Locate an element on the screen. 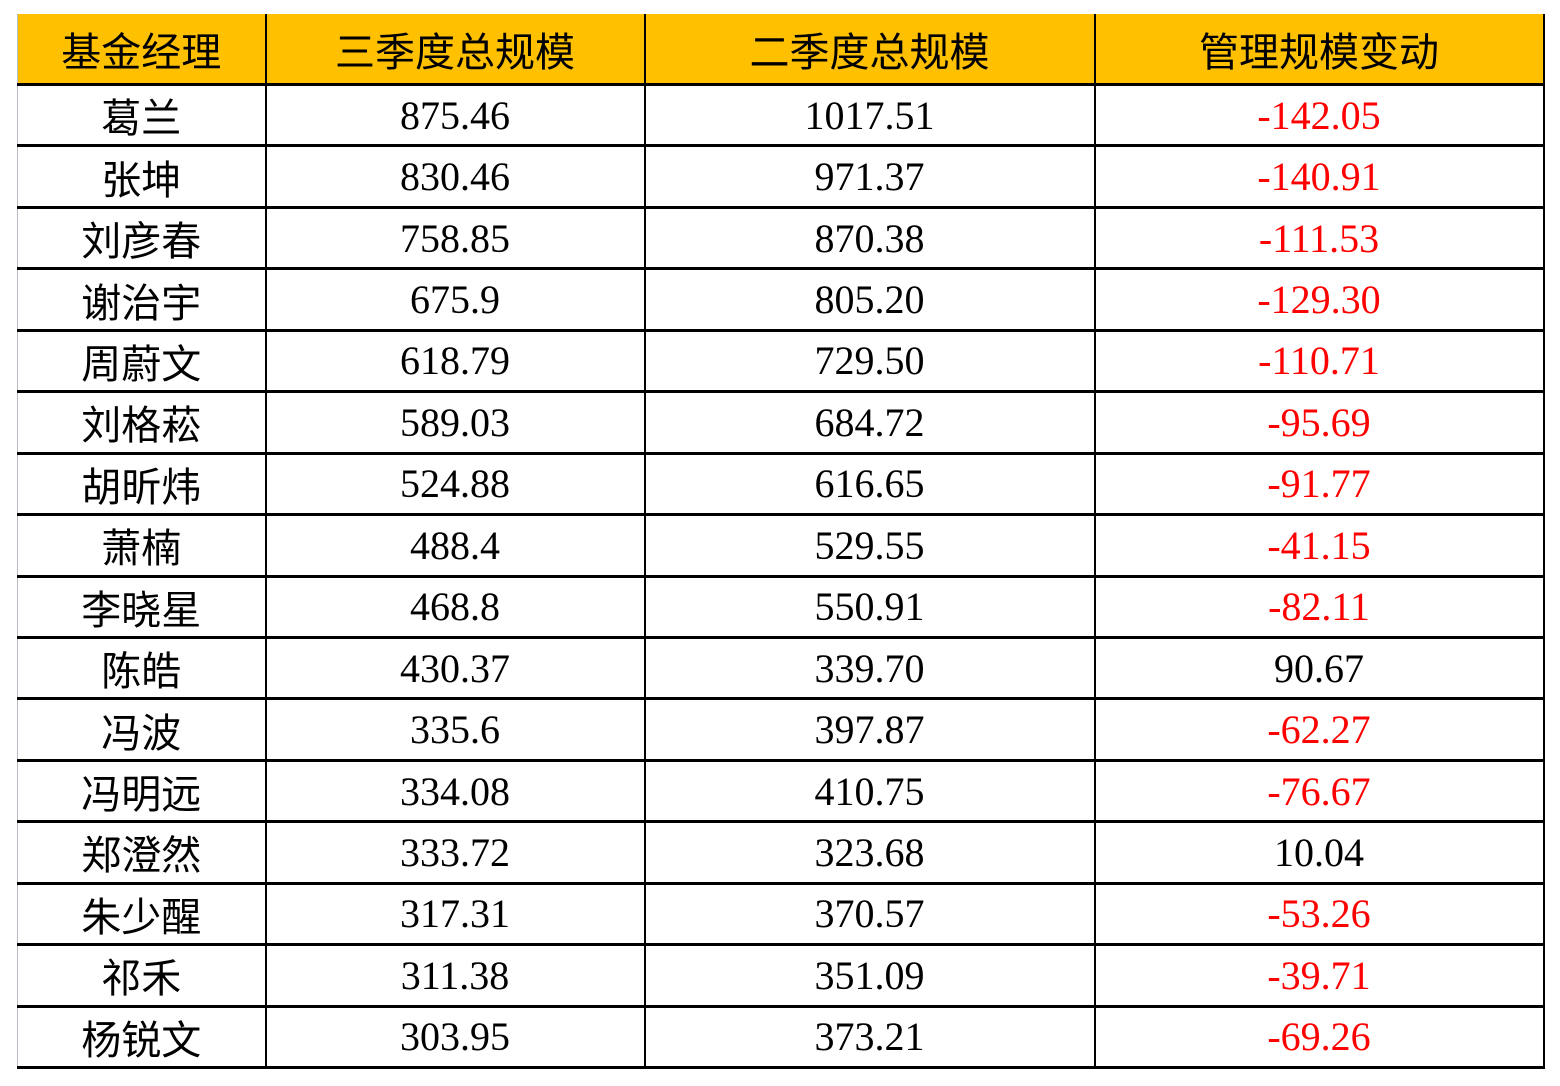 This screenshot has width=1560, height=1086. q2-scale-cell: 529.55 is located at coordinates (869, 545).